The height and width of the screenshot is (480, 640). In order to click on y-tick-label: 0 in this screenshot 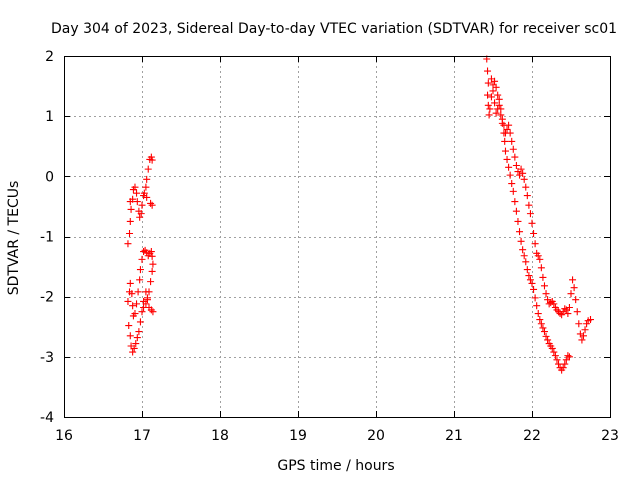, I will do `click(49, 177)`.